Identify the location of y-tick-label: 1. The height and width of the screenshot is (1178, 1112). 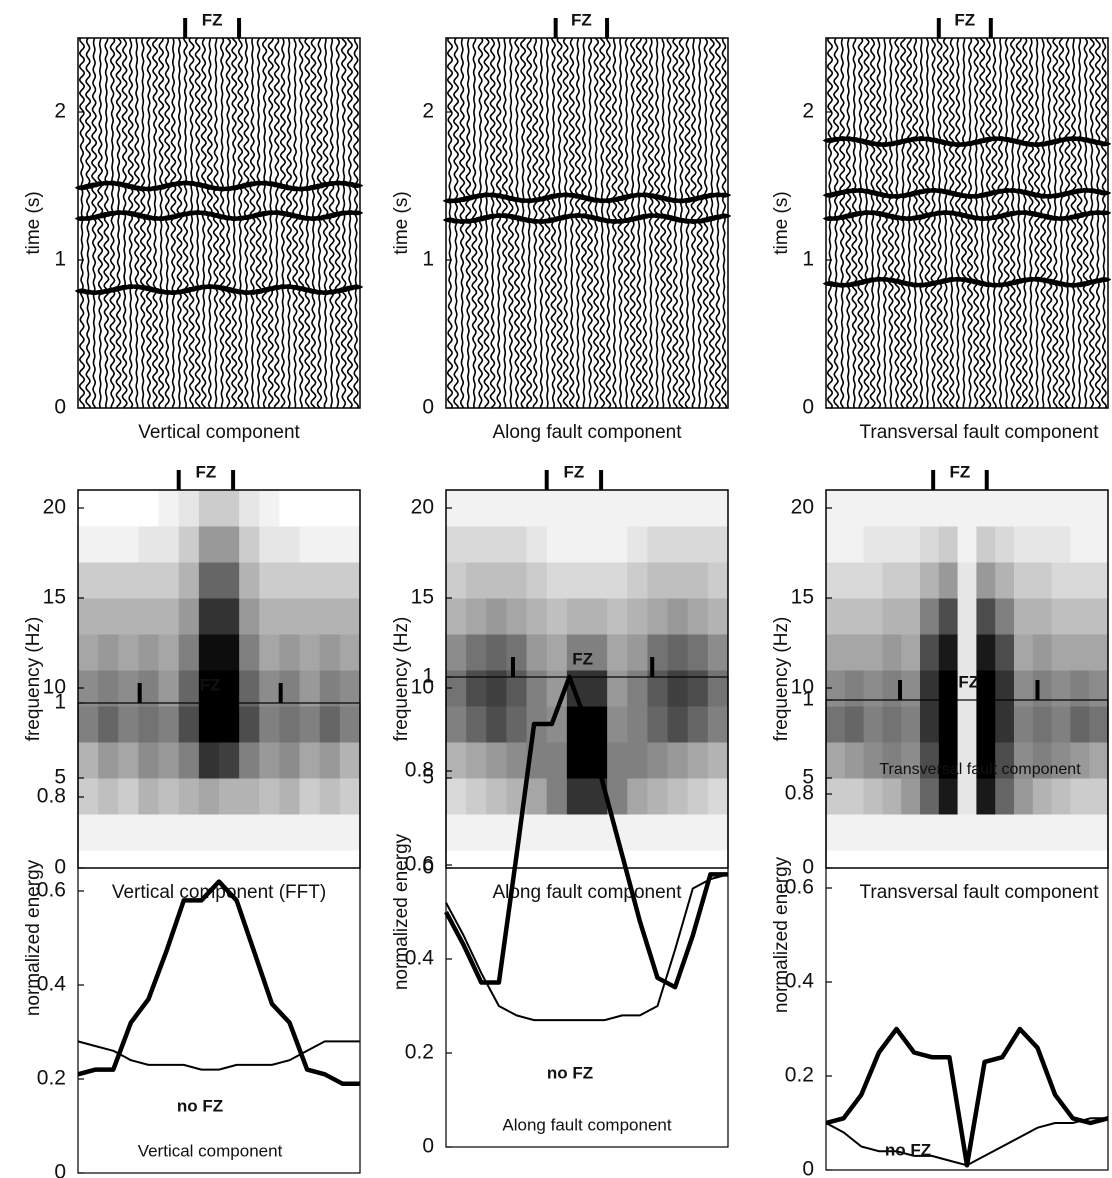
(428, 676).